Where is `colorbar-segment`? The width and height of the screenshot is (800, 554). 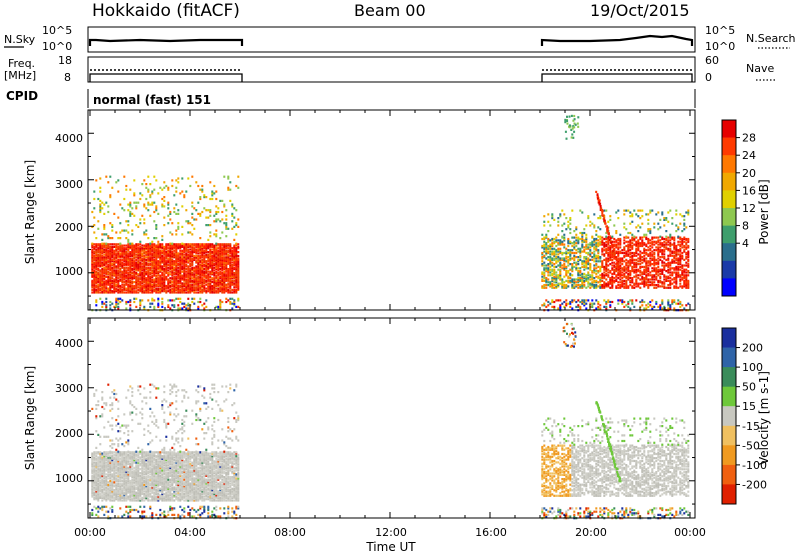 colorbar-segment is located at coordinates (729, 129).